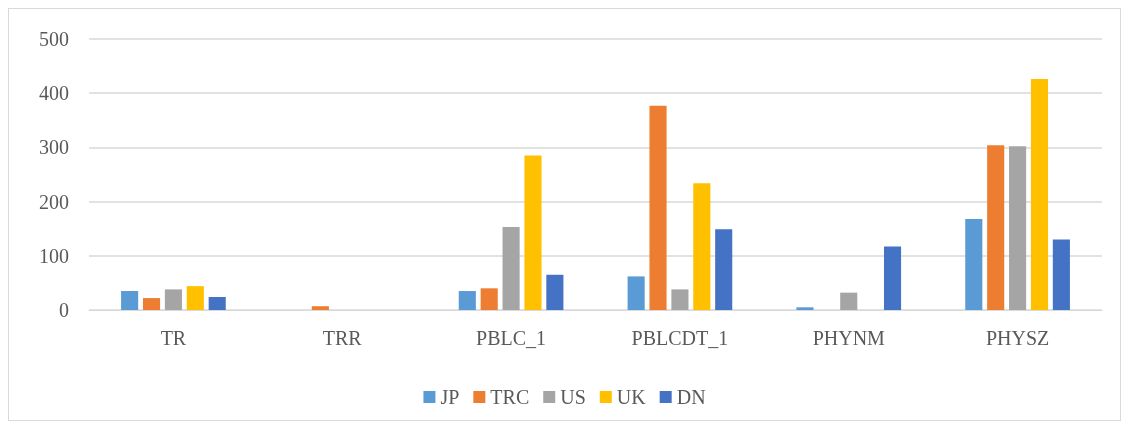 The width and height of the screenshot is (1131, 423). Describe the element at coordinates (54, 255) in the screenshot. I see `y-tick-label: 100` at that location.